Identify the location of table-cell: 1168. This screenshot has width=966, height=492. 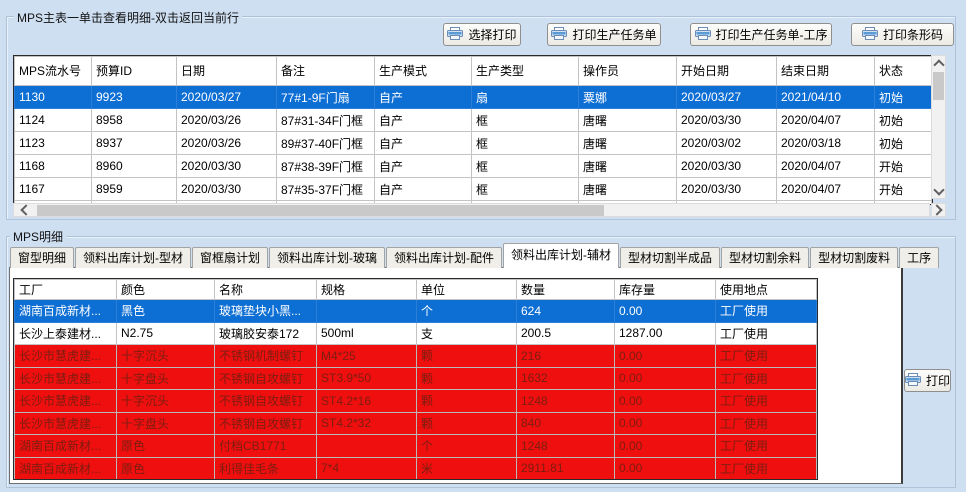
(53, 166).